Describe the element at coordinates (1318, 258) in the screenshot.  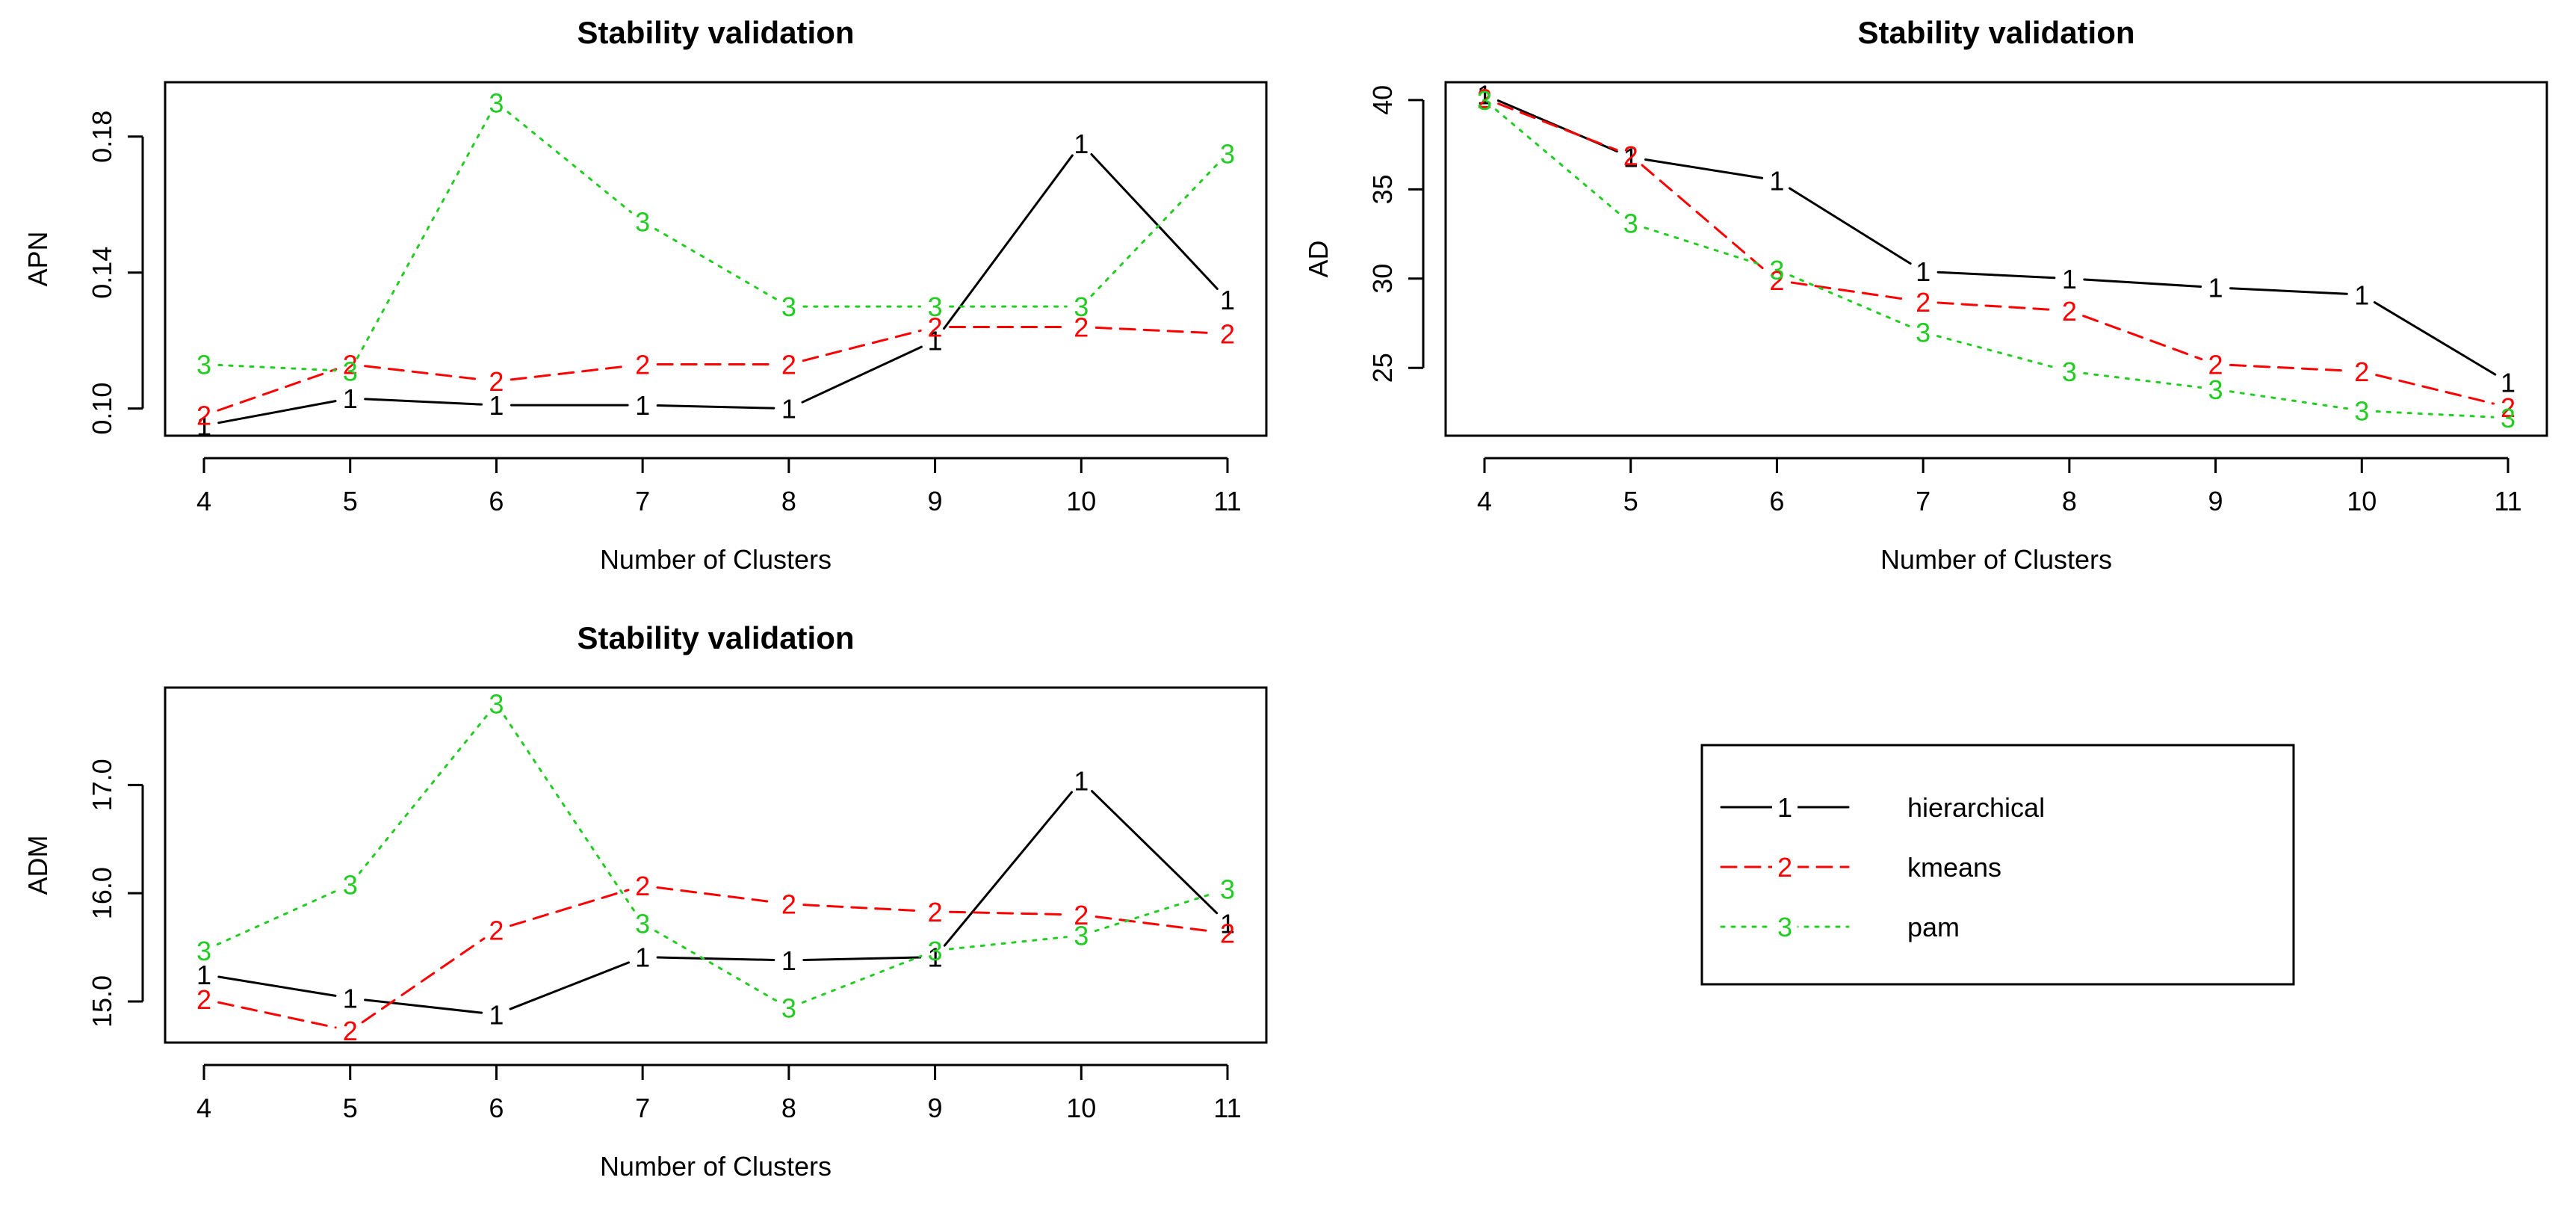
I see `y-axis-label: AD` at that location.